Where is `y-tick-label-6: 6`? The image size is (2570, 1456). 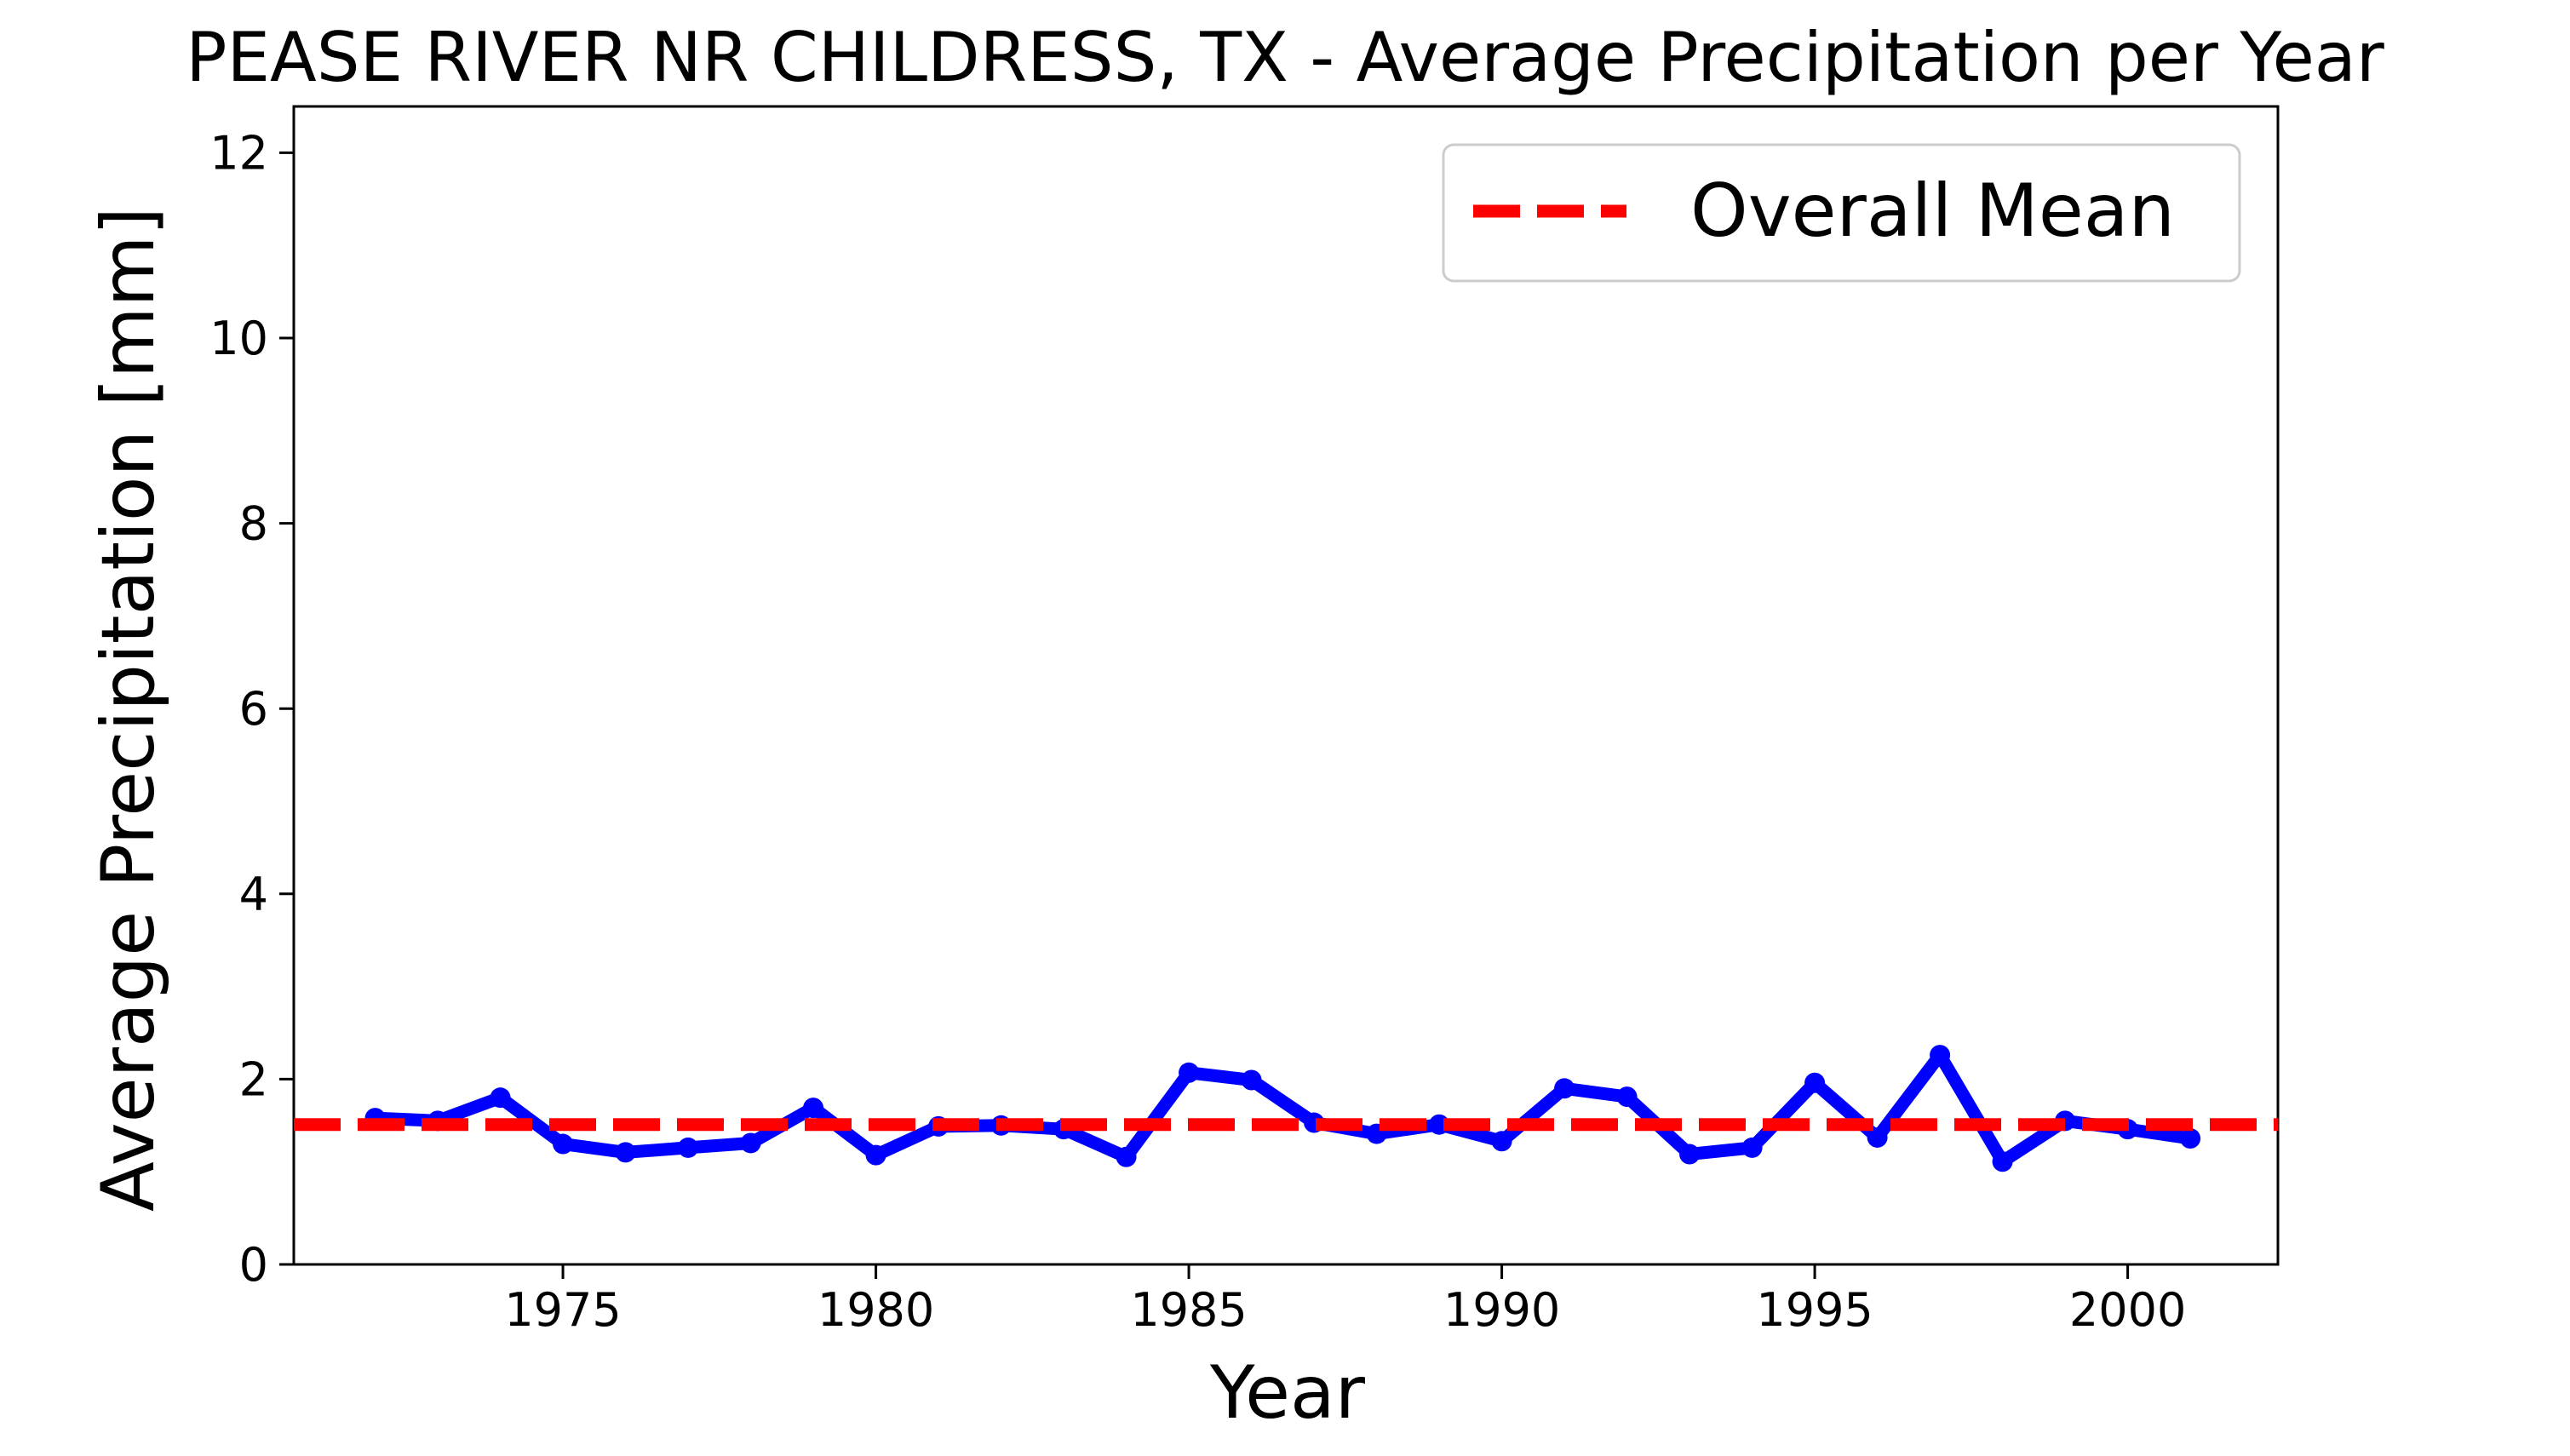 y-tick-label-6: 6 is located at coordinates (253, 709).